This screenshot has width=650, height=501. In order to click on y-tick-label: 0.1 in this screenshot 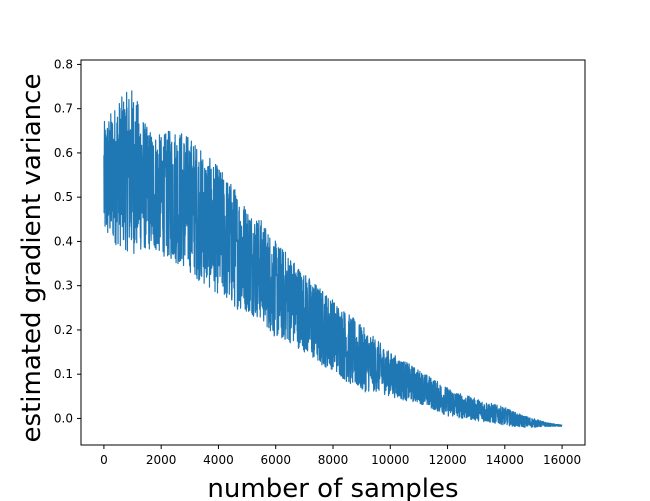, I will do `click(63, 374)`.